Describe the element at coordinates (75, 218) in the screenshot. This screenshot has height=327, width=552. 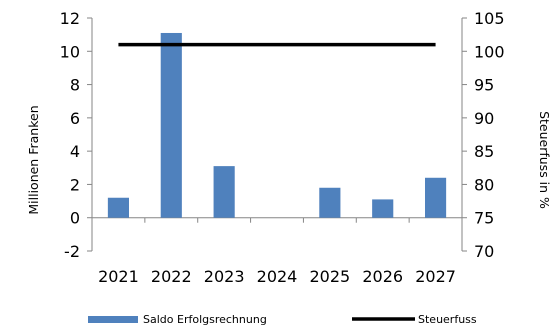
I see `y-tick-label: 0` at that location.